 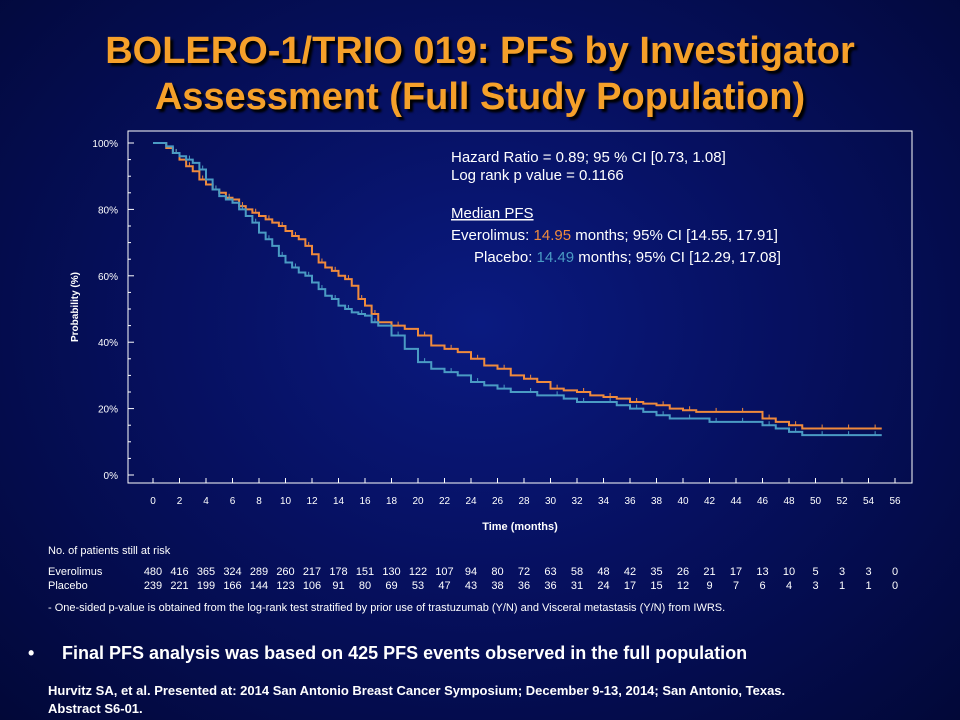 What do you see at coordinates (259, 586) in the screenshot?
I see `risk-cell: 144` at bounding box center [259, 586].